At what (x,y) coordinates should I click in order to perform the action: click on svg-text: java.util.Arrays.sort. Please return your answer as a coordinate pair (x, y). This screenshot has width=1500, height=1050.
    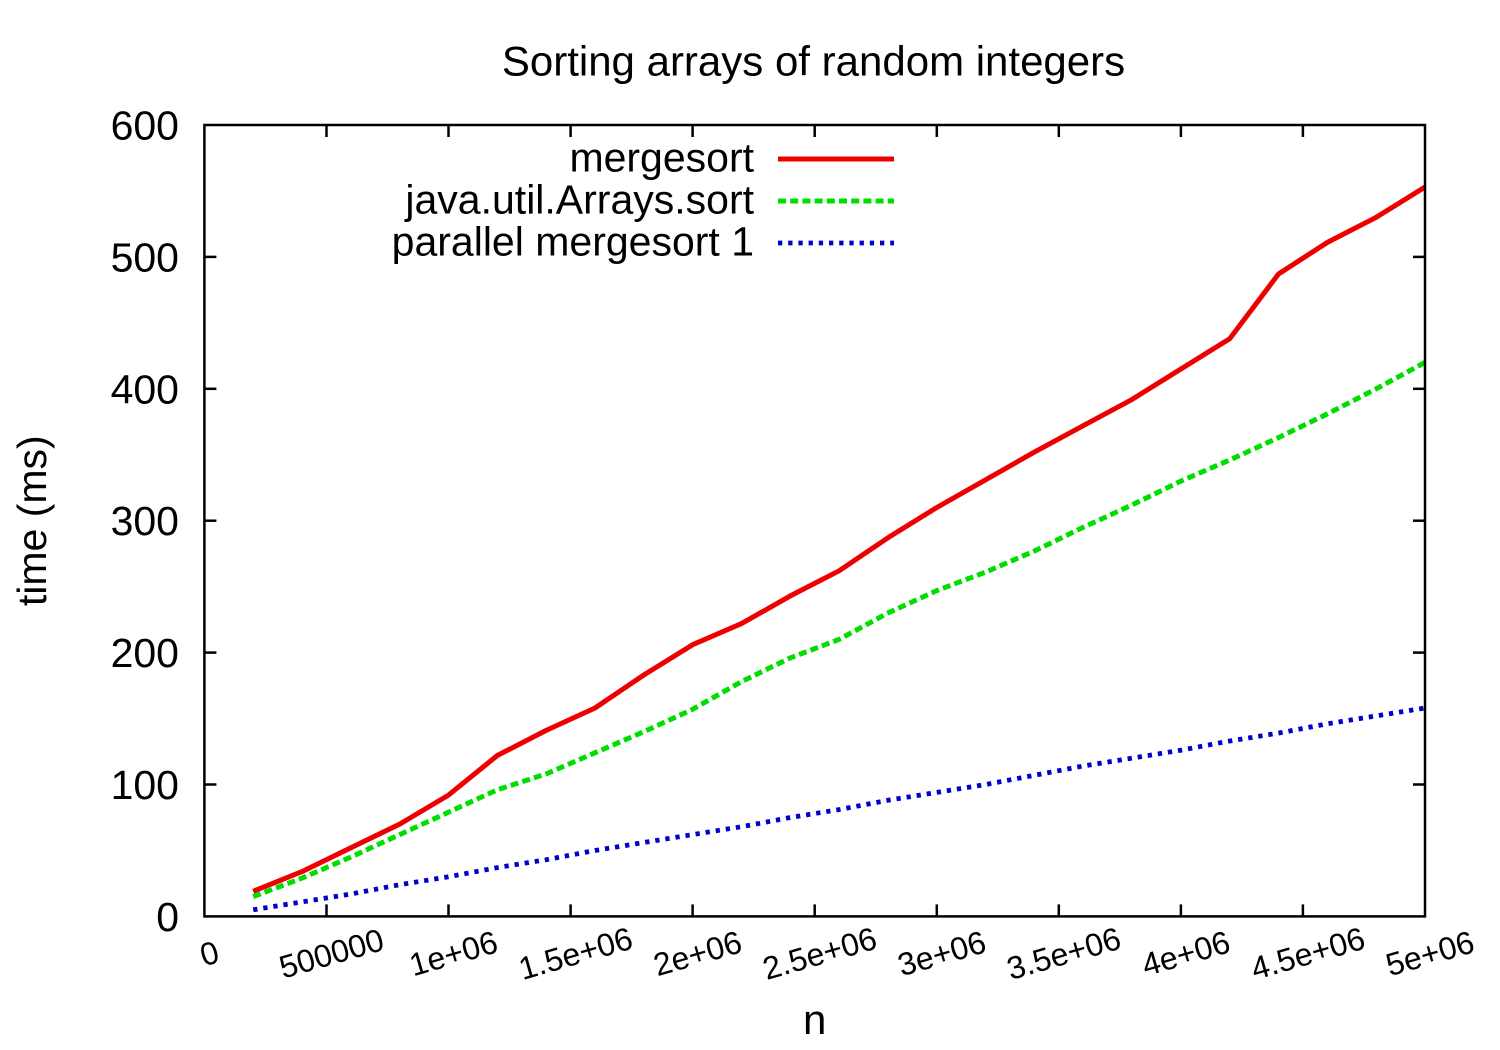
    Looking at the image, I should click on (579, 200).